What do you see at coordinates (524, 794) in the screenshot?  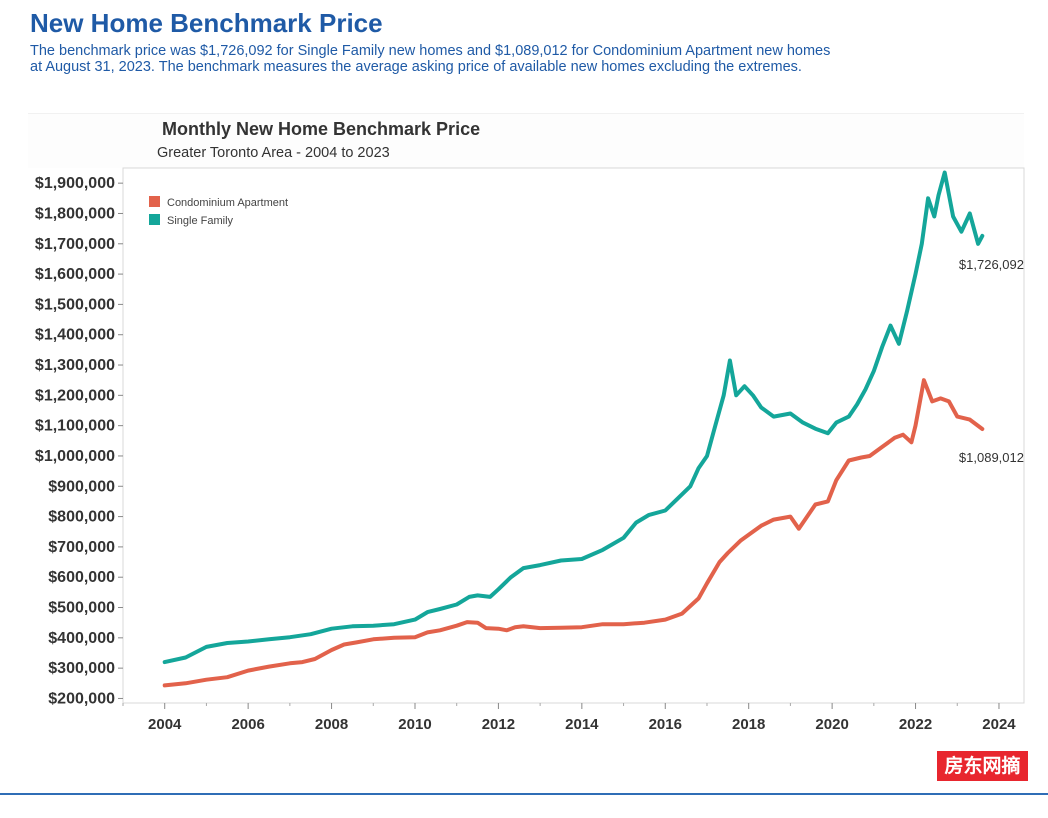 I see `bottom-divider` at bounding box center [524, 794].